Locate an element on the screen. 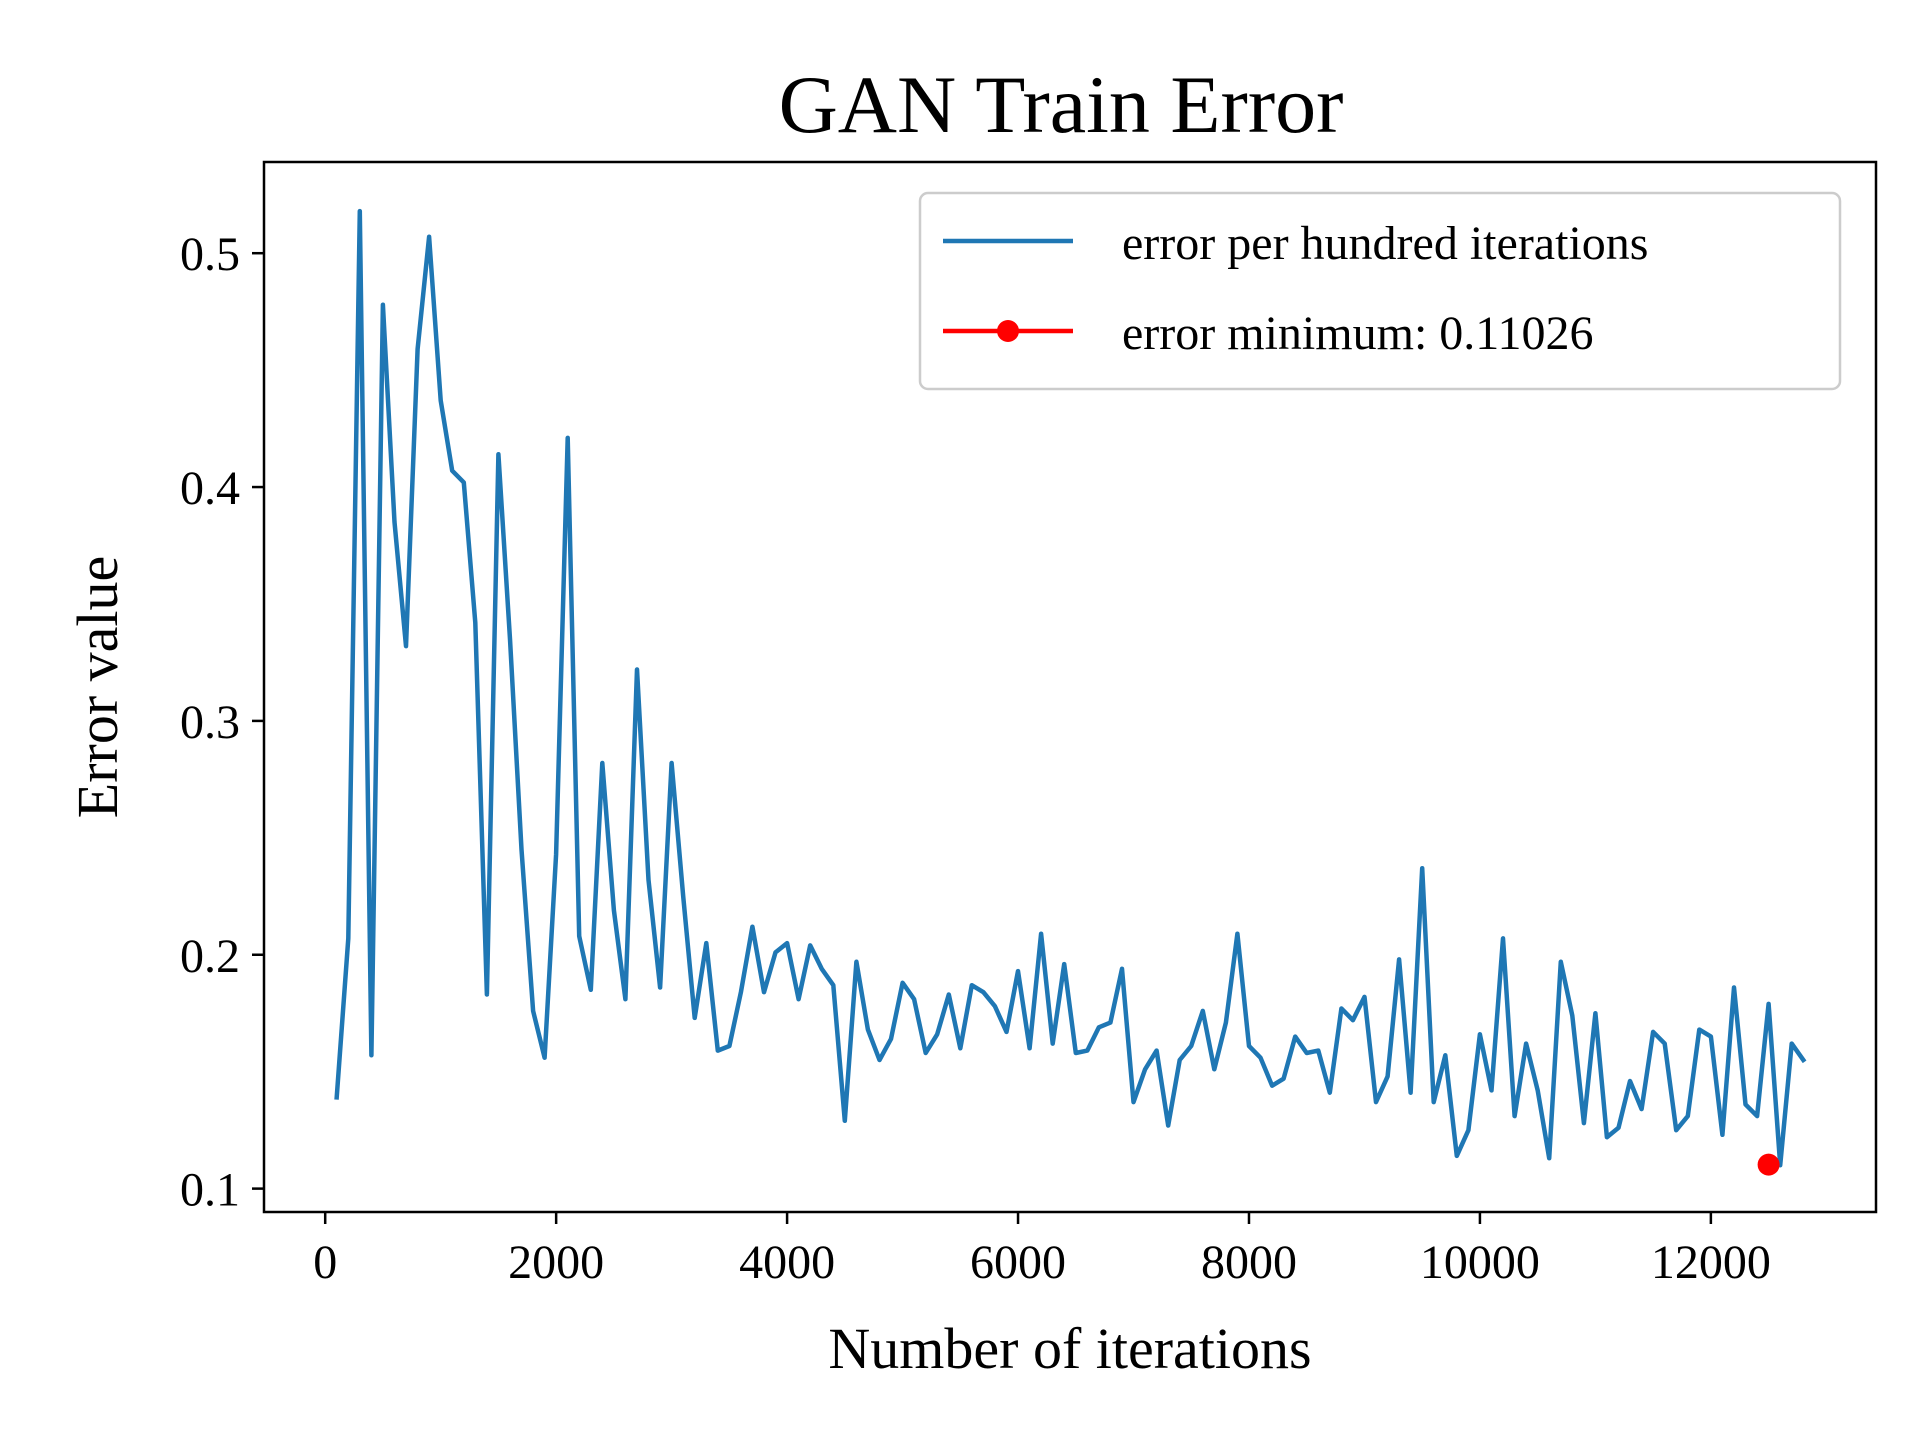 The height and width of the screenshot is (1440, 1920). x-tick-label: 10000 is located at coordinates (1480, 1262).